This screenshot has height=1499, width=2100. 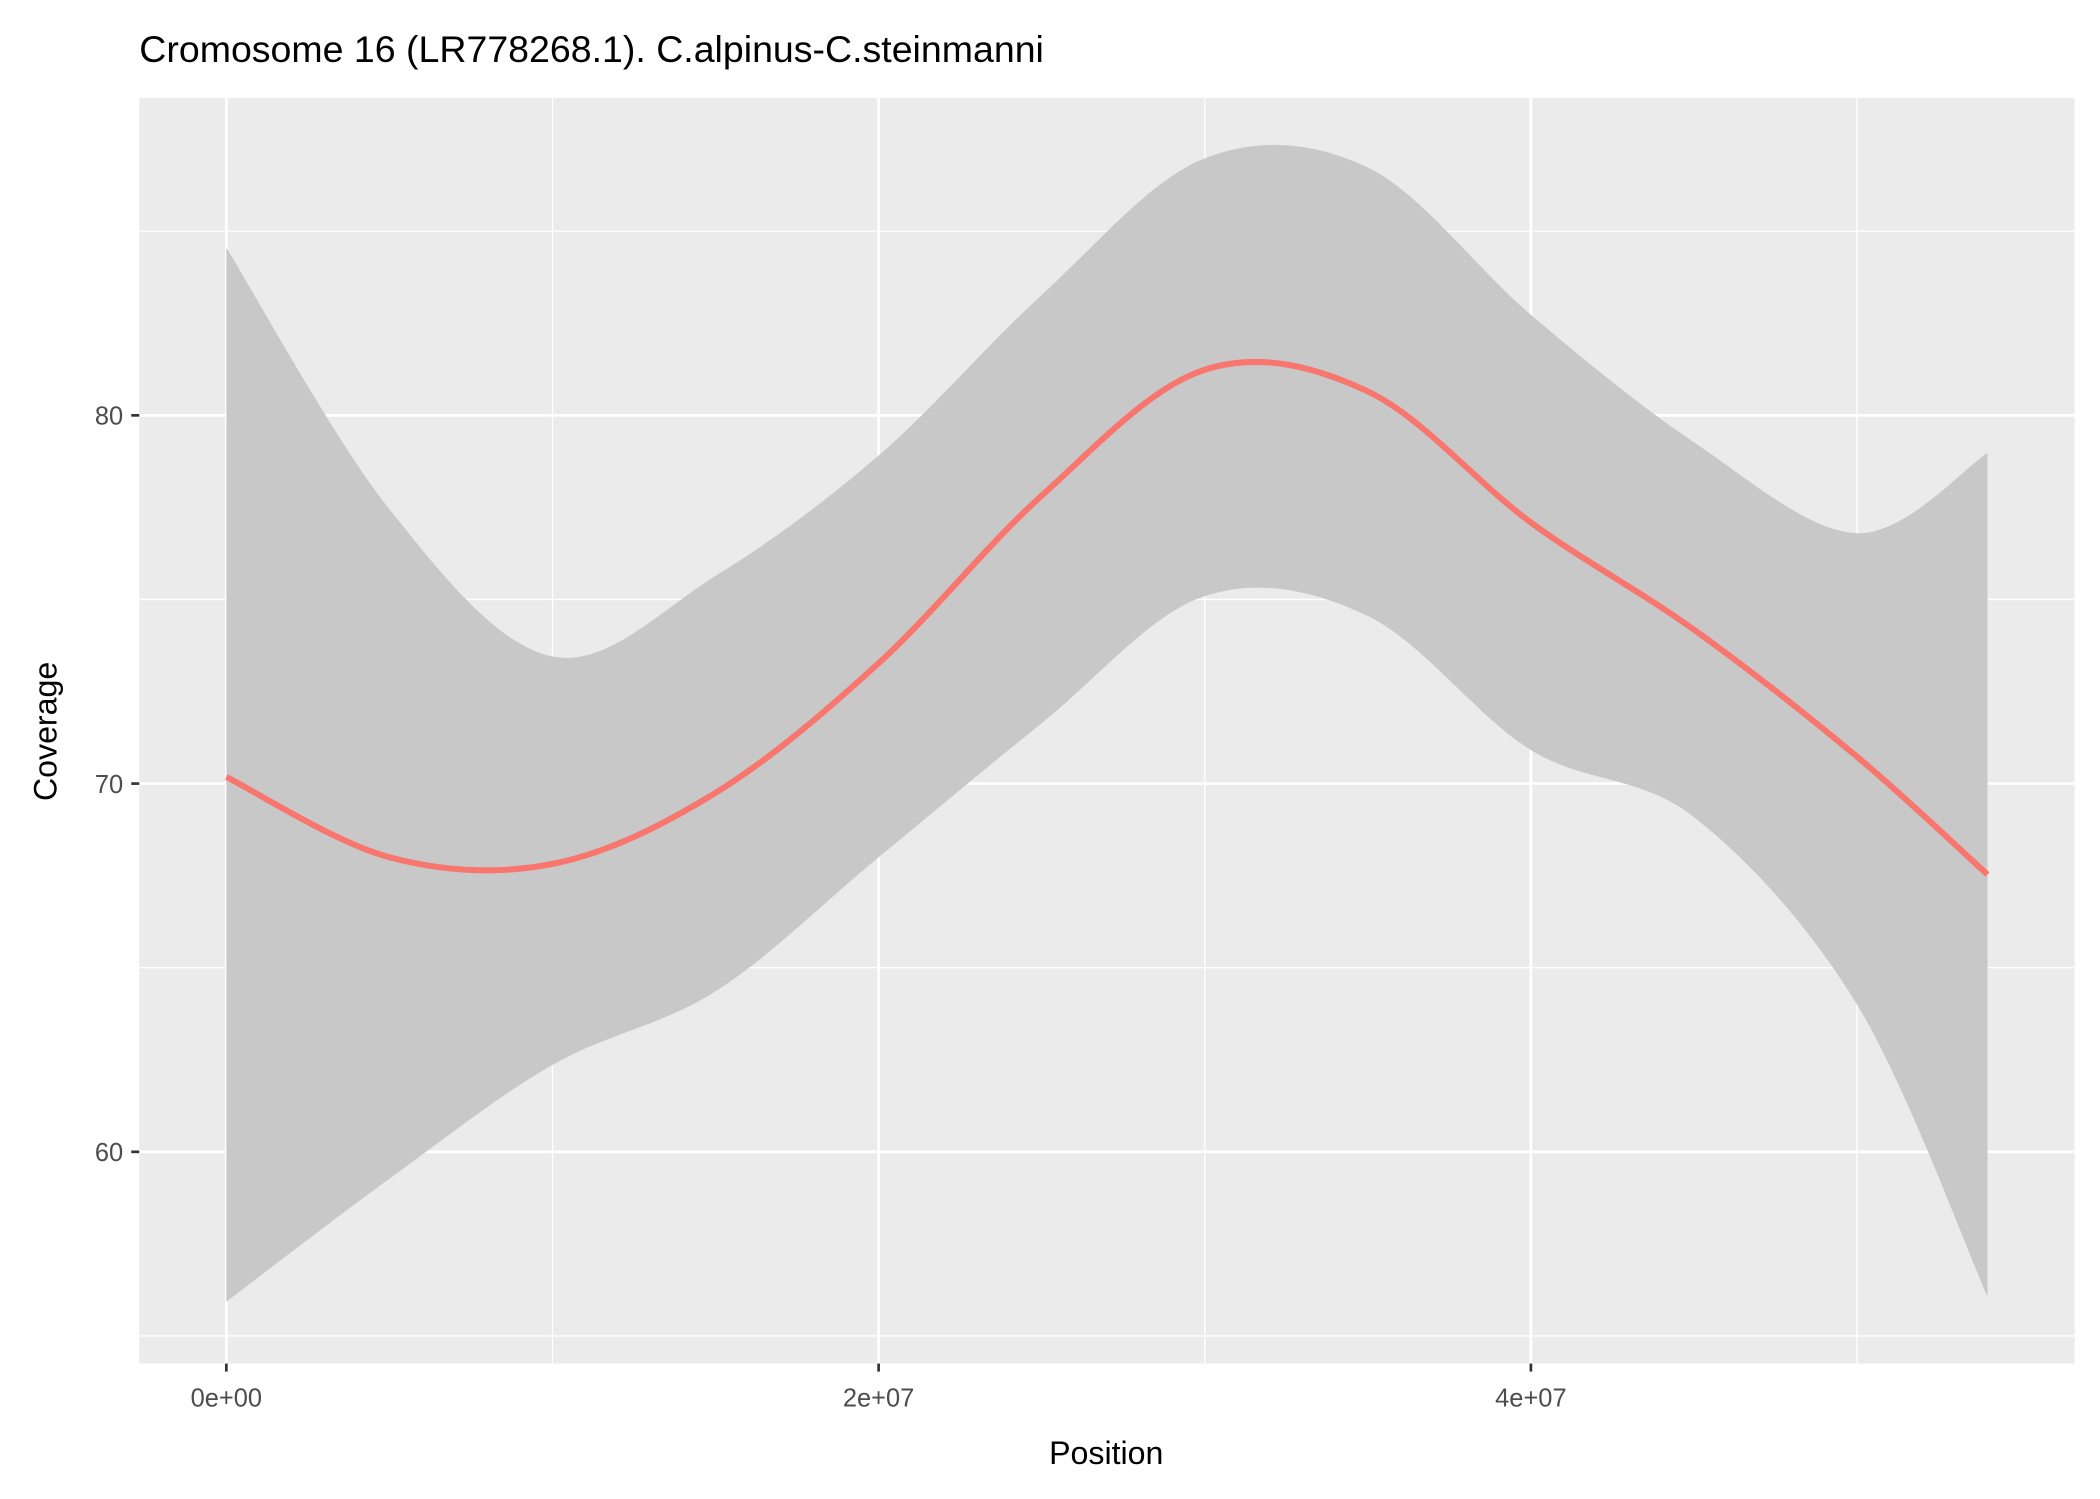 I want to click on x-tick-label: 0e+00, so click(x=226, y=1398).